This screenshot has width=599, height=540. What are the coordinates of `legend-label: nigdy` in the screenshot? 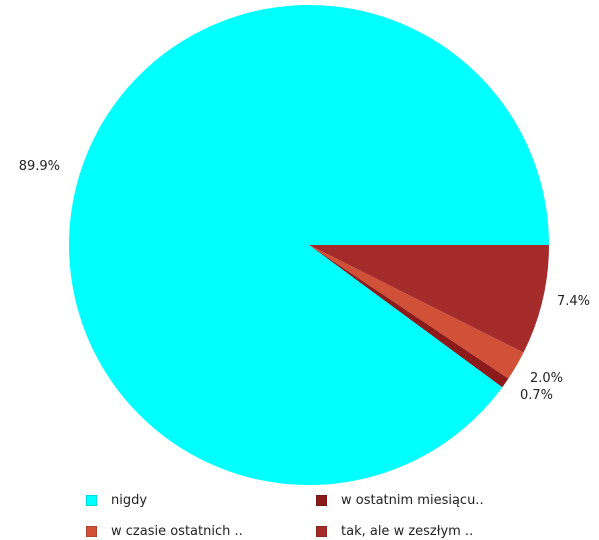 It's located at (129, 500).